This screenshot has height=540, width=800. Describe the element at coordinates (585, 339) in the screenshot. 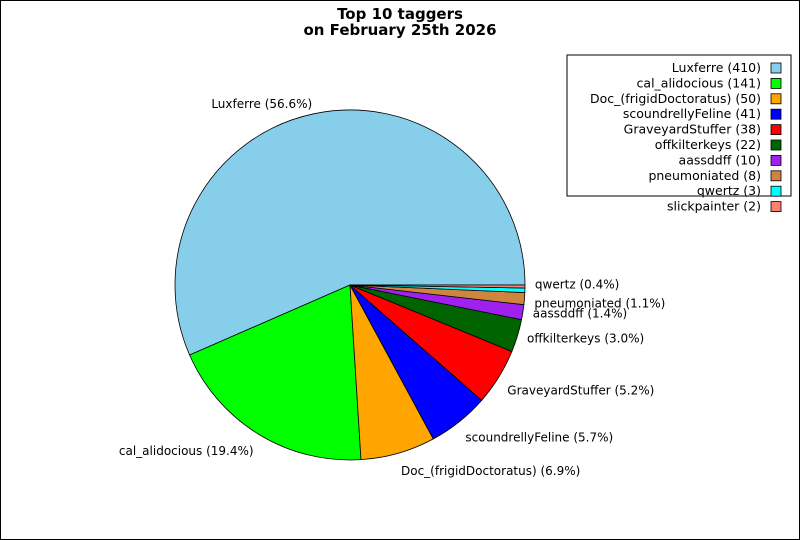

I see `slice-label: offkilterkeys (3.0%)` at that location.